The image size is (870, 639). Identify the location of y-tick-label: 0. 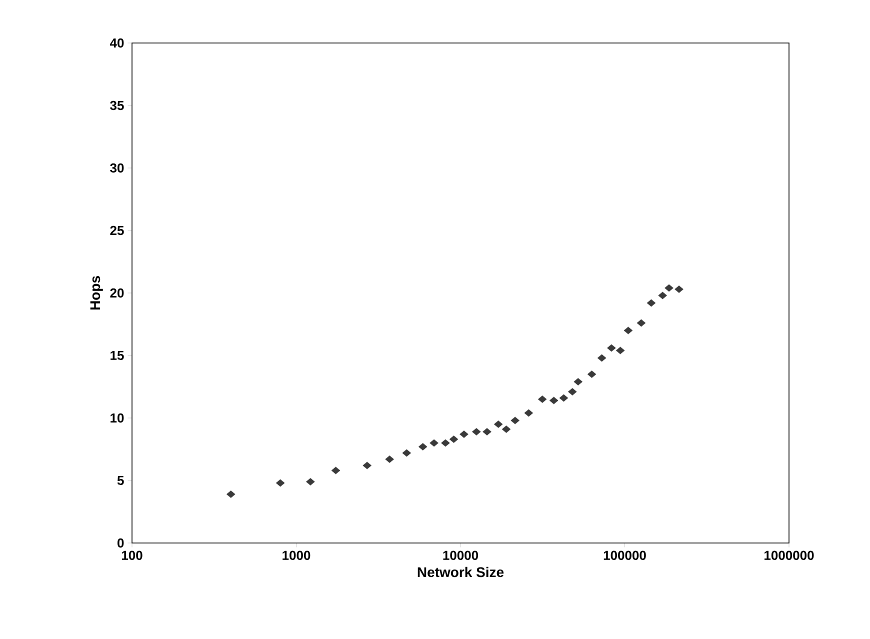
(121, 543).